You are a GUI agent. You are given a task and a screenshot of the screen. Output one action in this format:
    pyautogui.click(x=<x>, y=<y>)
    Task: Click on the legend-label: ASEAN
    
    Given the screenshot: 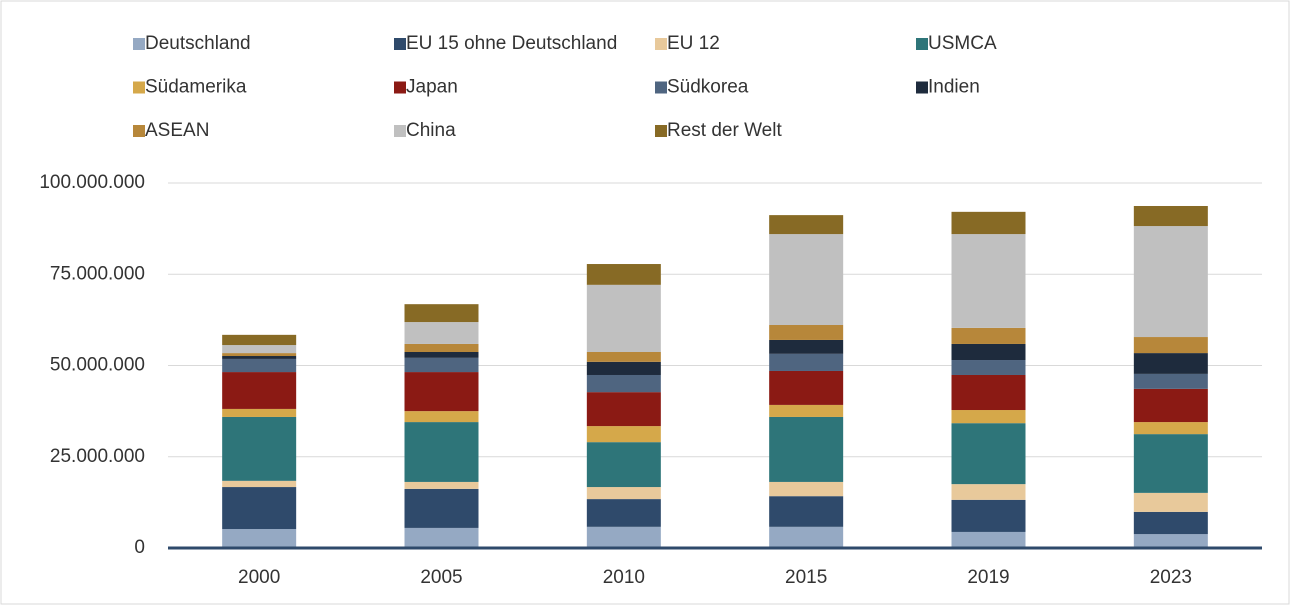 What is the action you would take?
    pyautogui.click(x=177, y=130)
    